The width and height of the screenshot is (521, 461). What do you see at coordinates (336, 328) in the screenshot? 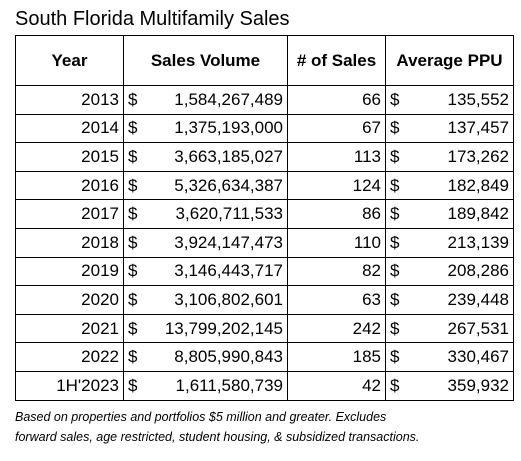
I see `sales-count-cell: 242` at bounding box center [336, 328].